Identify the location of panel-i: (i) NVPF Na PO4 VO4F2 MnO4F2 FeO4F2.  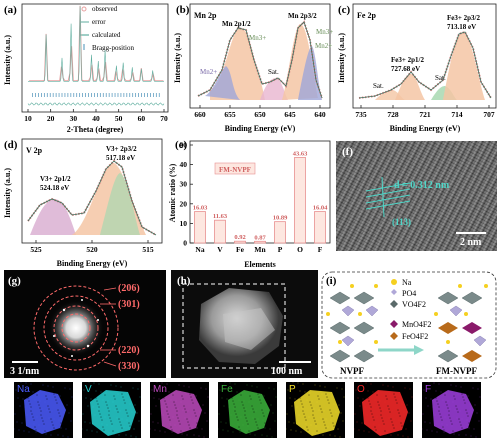
(409, 325).